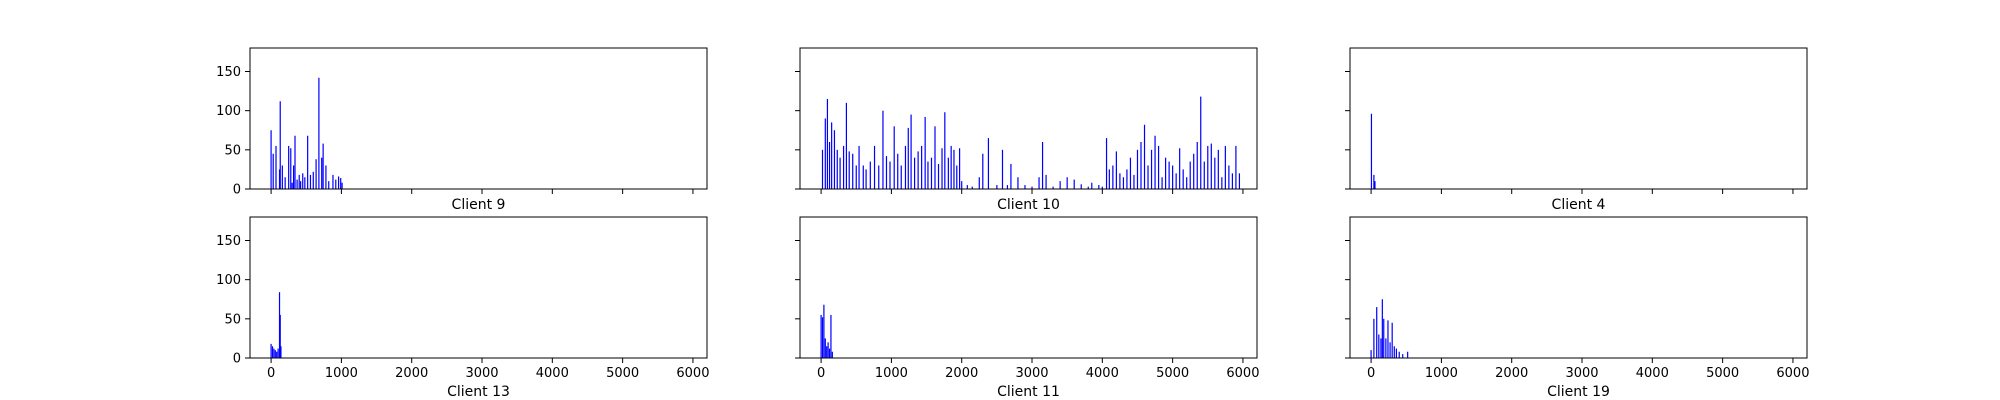  Describe the element at coordinates (552, 373) in the screenshot. I see `client-13-x-tick-label: 4000` at that location.